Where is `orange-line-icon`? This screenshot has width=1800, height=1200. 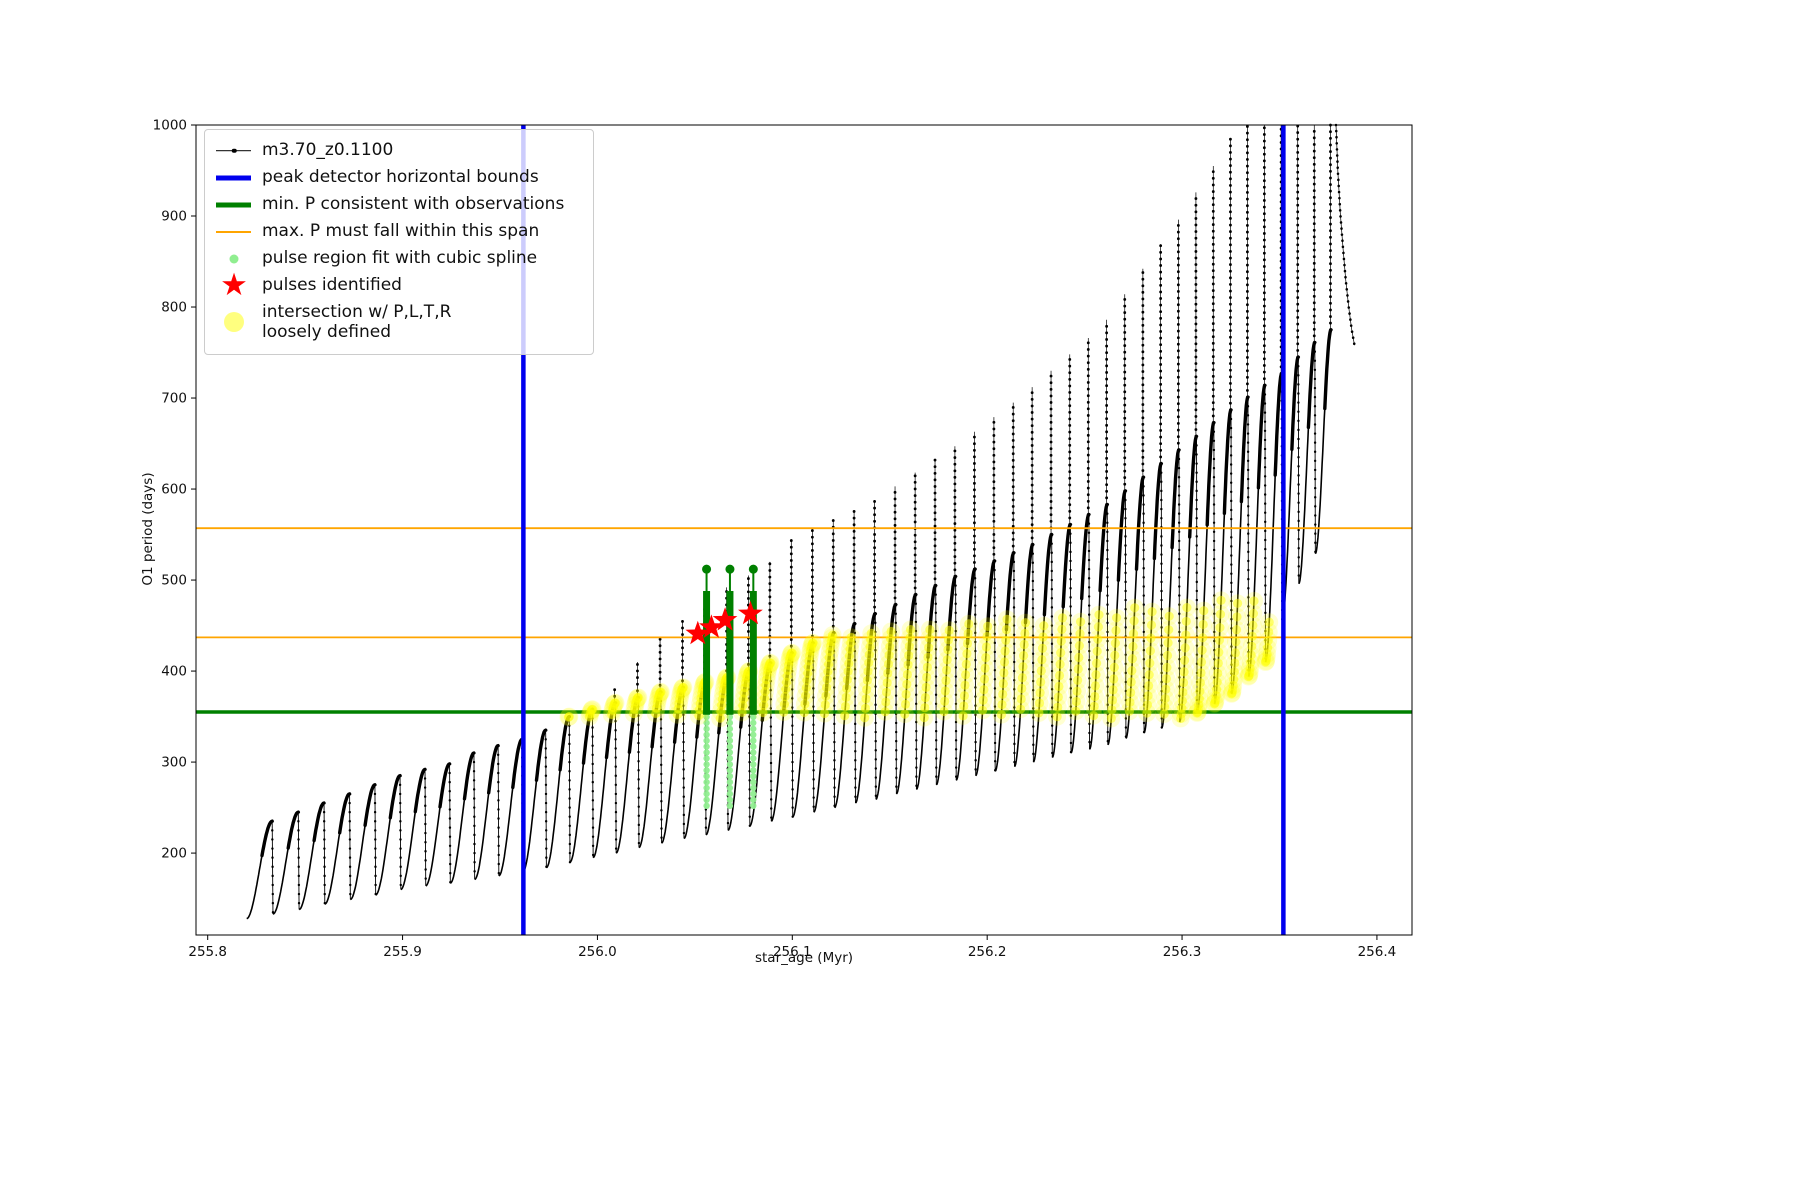 orange-line-icon is located at coordinates (234, 231).